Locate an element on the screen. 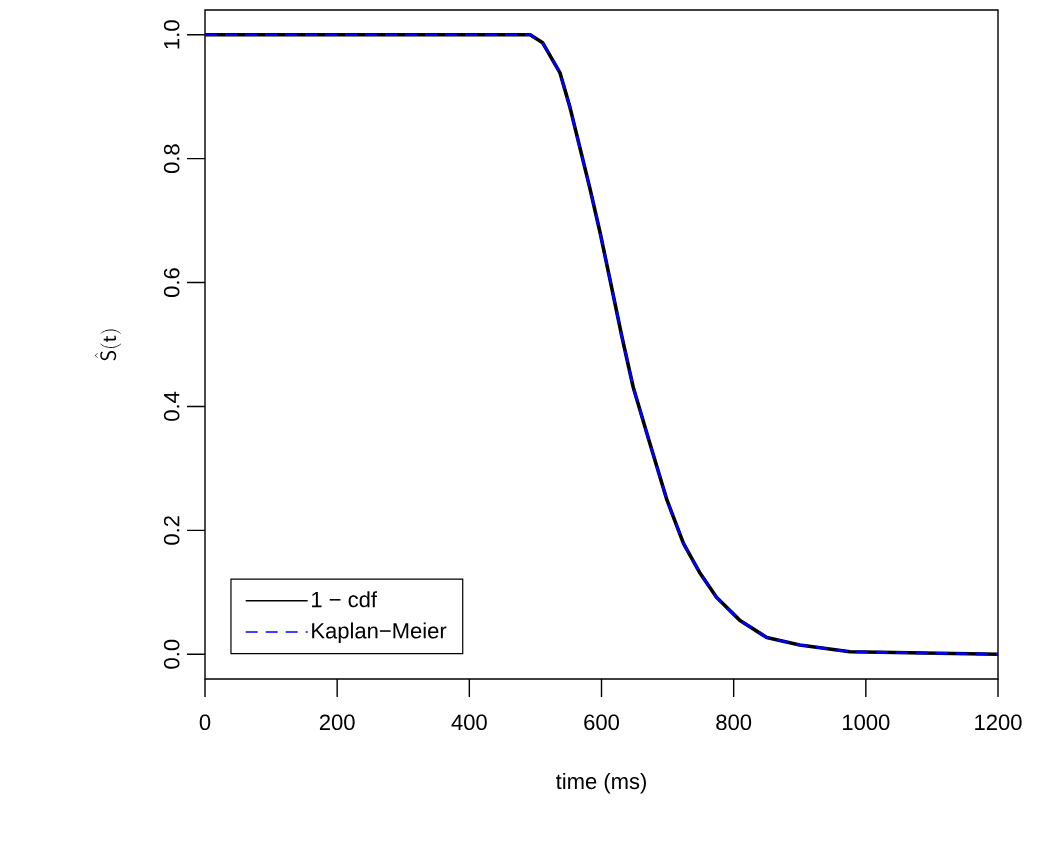 Image resolution: width=1045 pixels, height=848 pixels. y-tick-label: 0.8 is located at coordinates (171, 159).